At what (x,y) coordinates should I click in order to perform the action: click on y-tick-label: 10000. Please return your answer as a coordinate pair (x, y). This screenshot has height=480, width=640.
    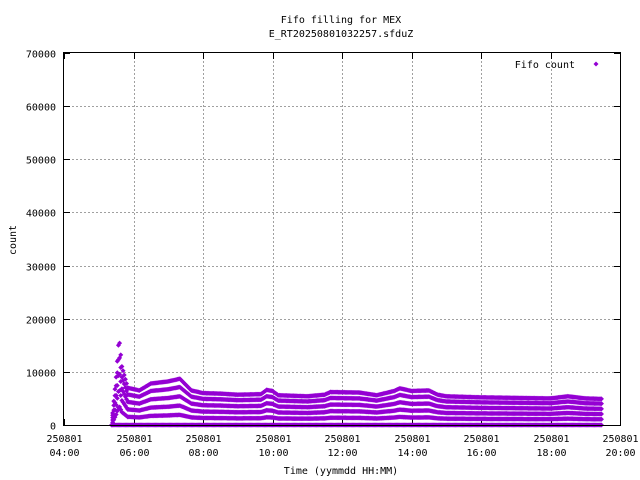
    Looking at the image, I should click on (41, 374).